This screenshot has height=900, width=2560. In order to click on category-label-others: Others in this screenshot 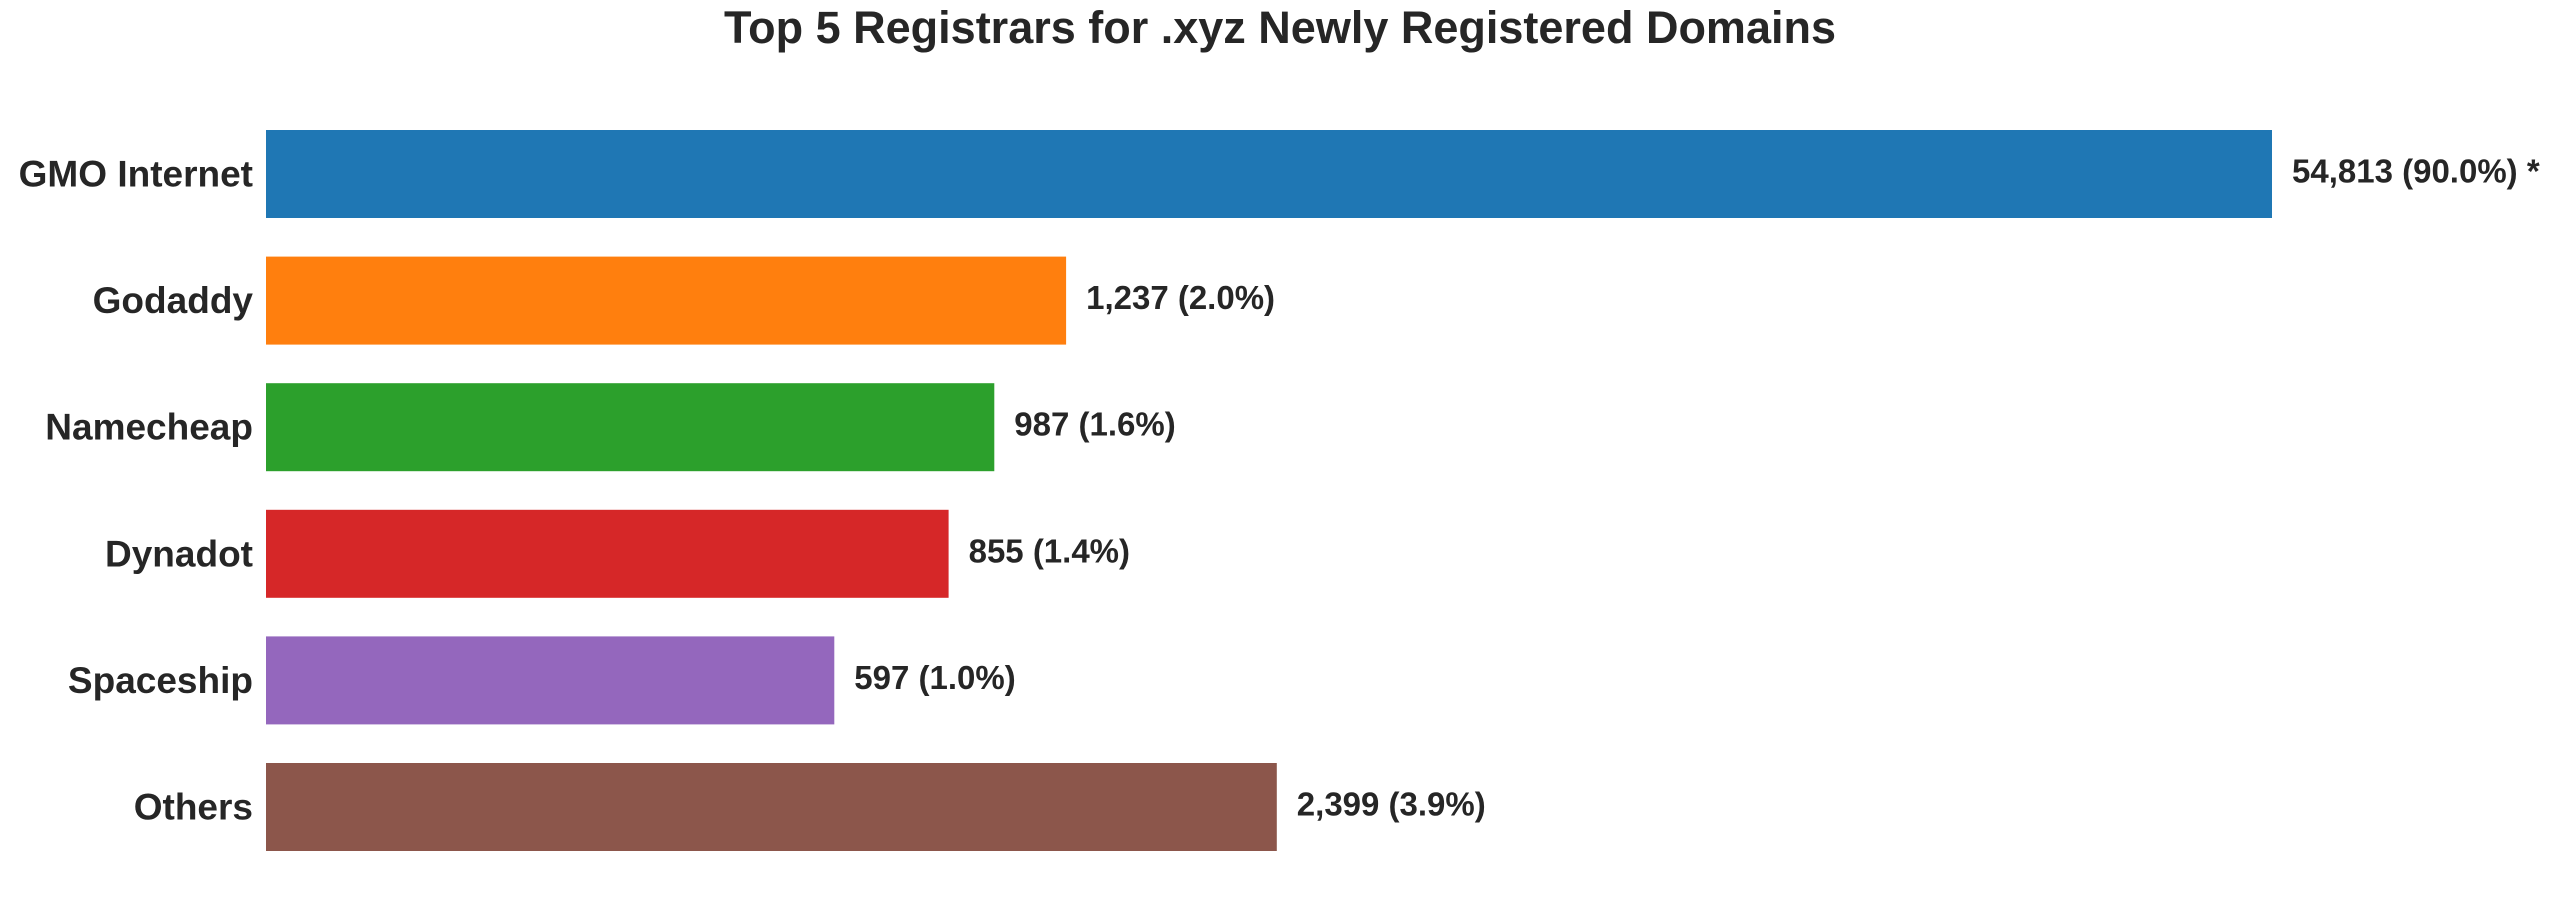, I will do `click(193, 807)`.